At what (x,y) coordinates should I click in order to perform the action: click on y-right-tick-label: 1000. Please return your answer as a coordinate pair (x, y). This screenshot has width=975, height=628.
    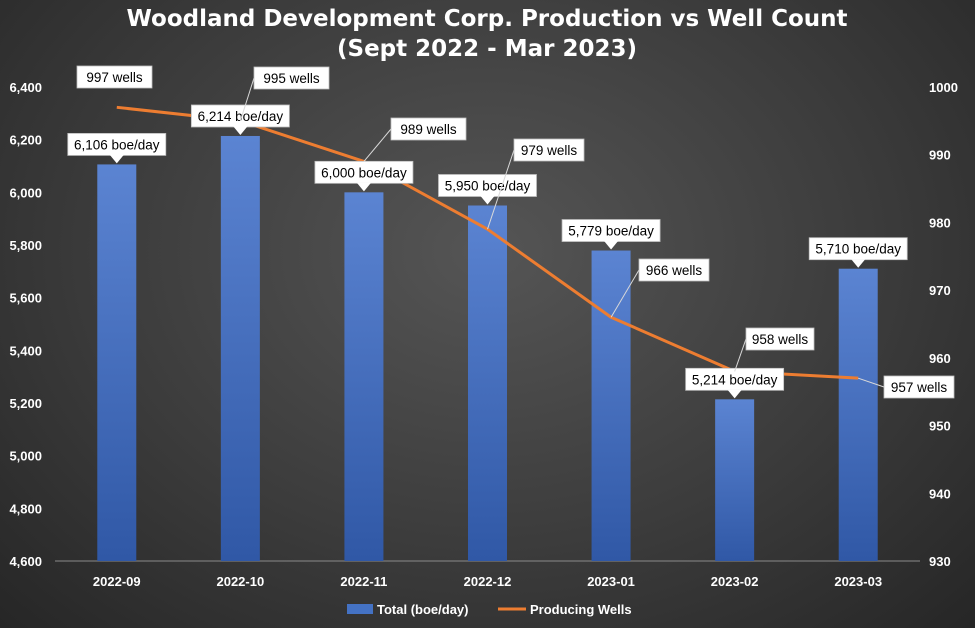
    Looking at the image, I should click on (943, 87).